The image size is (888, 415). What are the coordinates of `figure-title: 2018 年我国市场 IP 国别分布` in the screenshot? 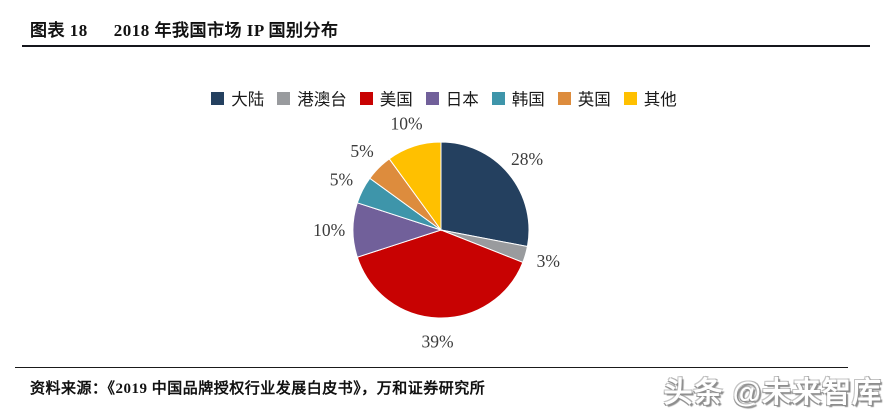 It's located at (226, 30).